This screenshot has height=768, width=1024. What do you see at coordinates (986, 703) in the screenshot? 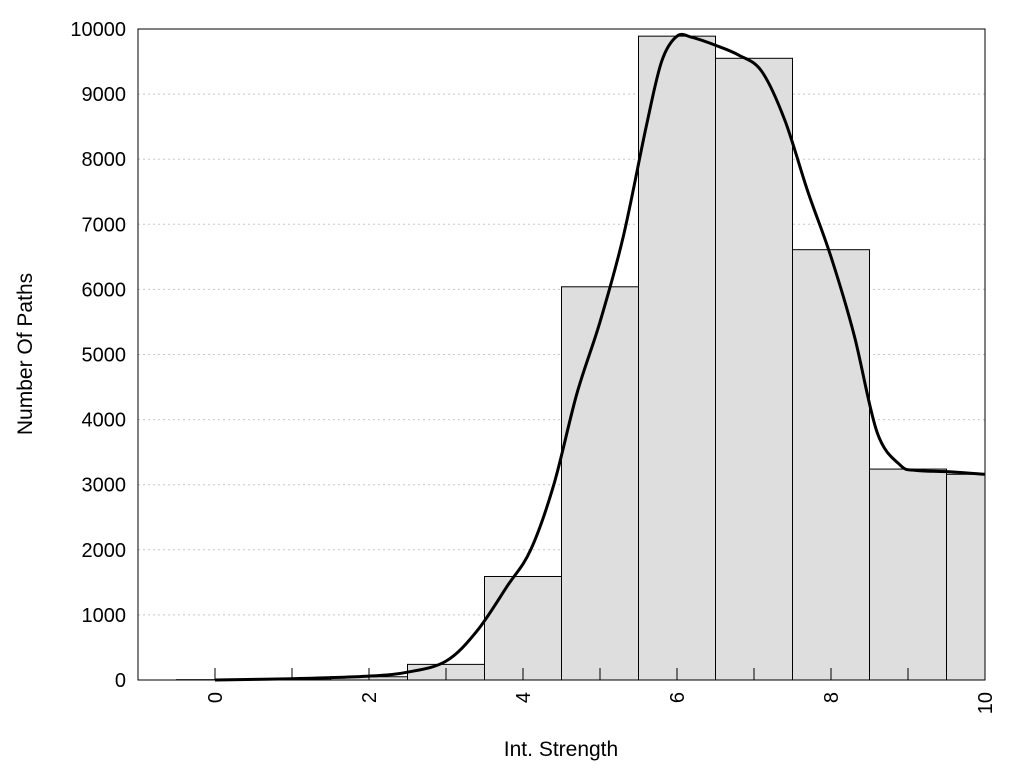
I see `x-tick-label: 10` at bounding box center [986, 703].